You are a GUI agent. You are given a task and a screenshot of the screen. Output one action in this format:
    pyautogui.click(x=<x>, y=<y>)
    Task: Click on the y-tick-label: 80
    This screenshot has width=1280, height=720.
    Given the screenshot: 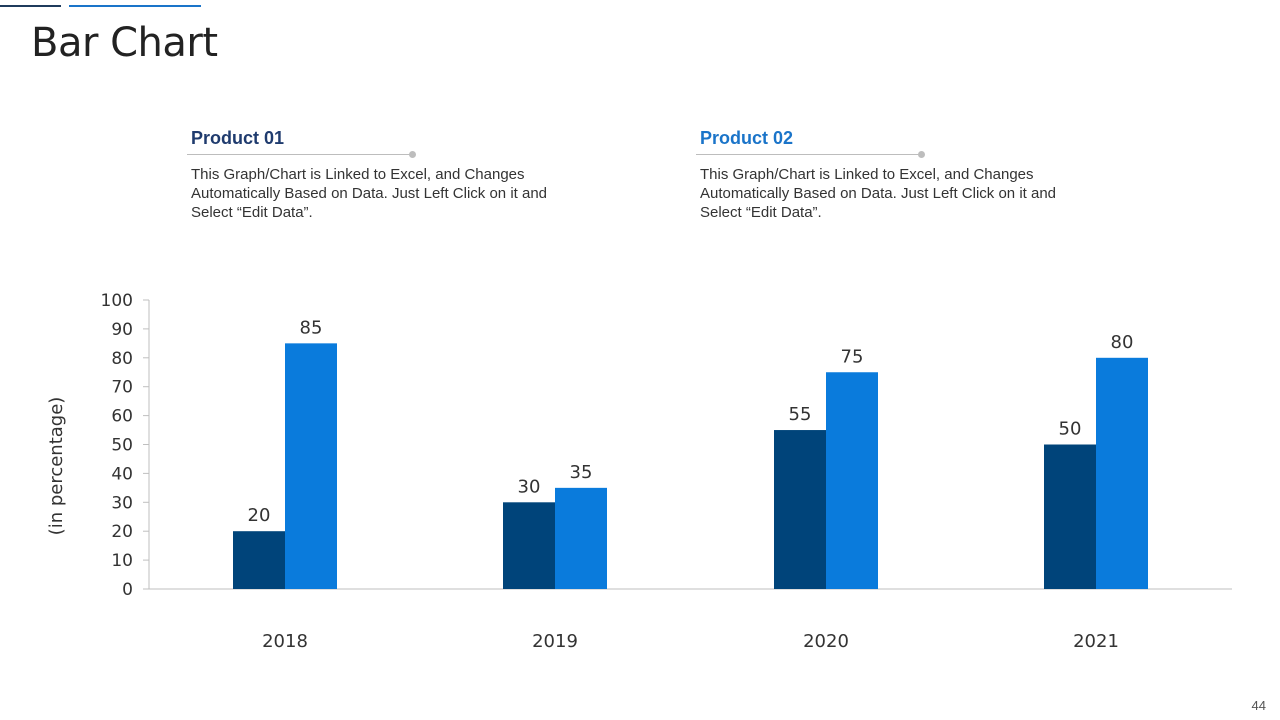 What is the action you would take?
    pyautogui.click(x=122, y=359)
    